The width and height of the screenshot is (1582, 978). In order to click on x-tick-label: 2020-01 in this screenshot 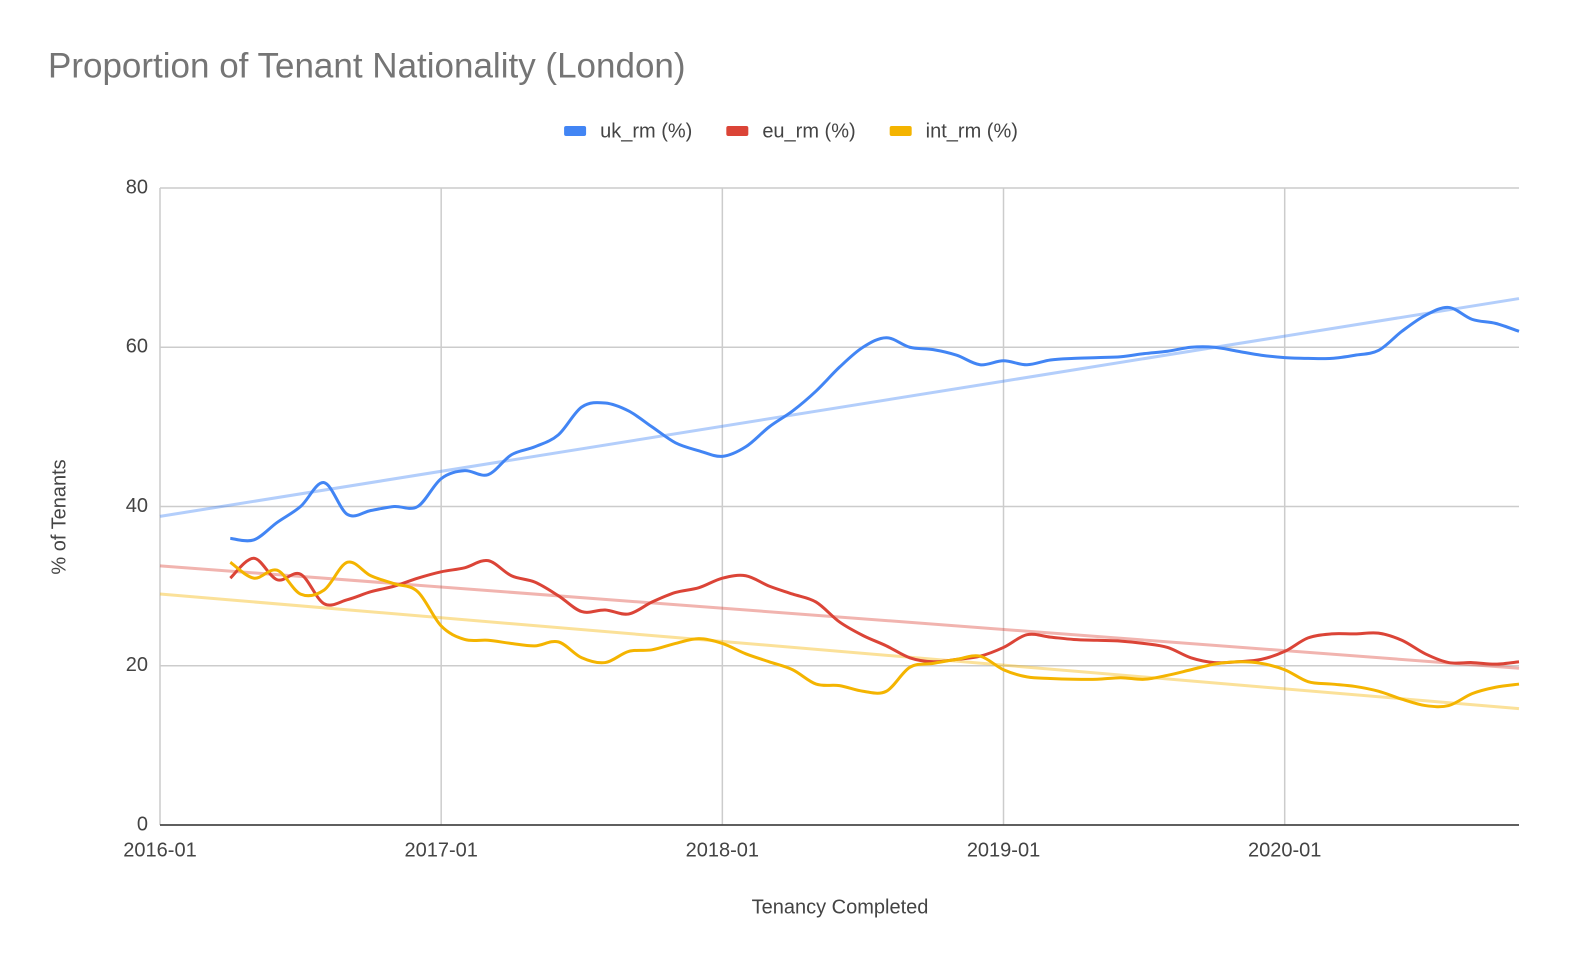, I will do `click(1284, 850)`.